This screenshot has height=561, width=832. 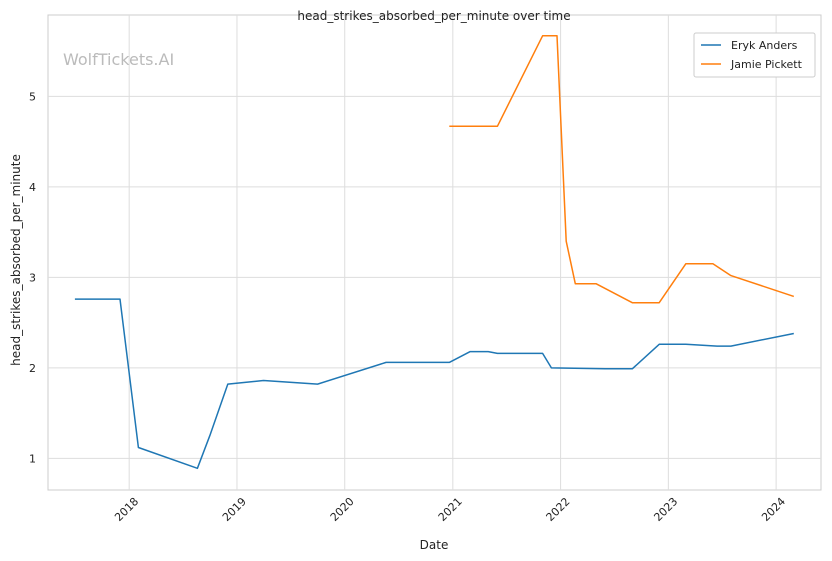 What do you see at coordinates (32, 187) in the screenshot?
I see `y-tick-label: 4` at bounding box center [32, 187].